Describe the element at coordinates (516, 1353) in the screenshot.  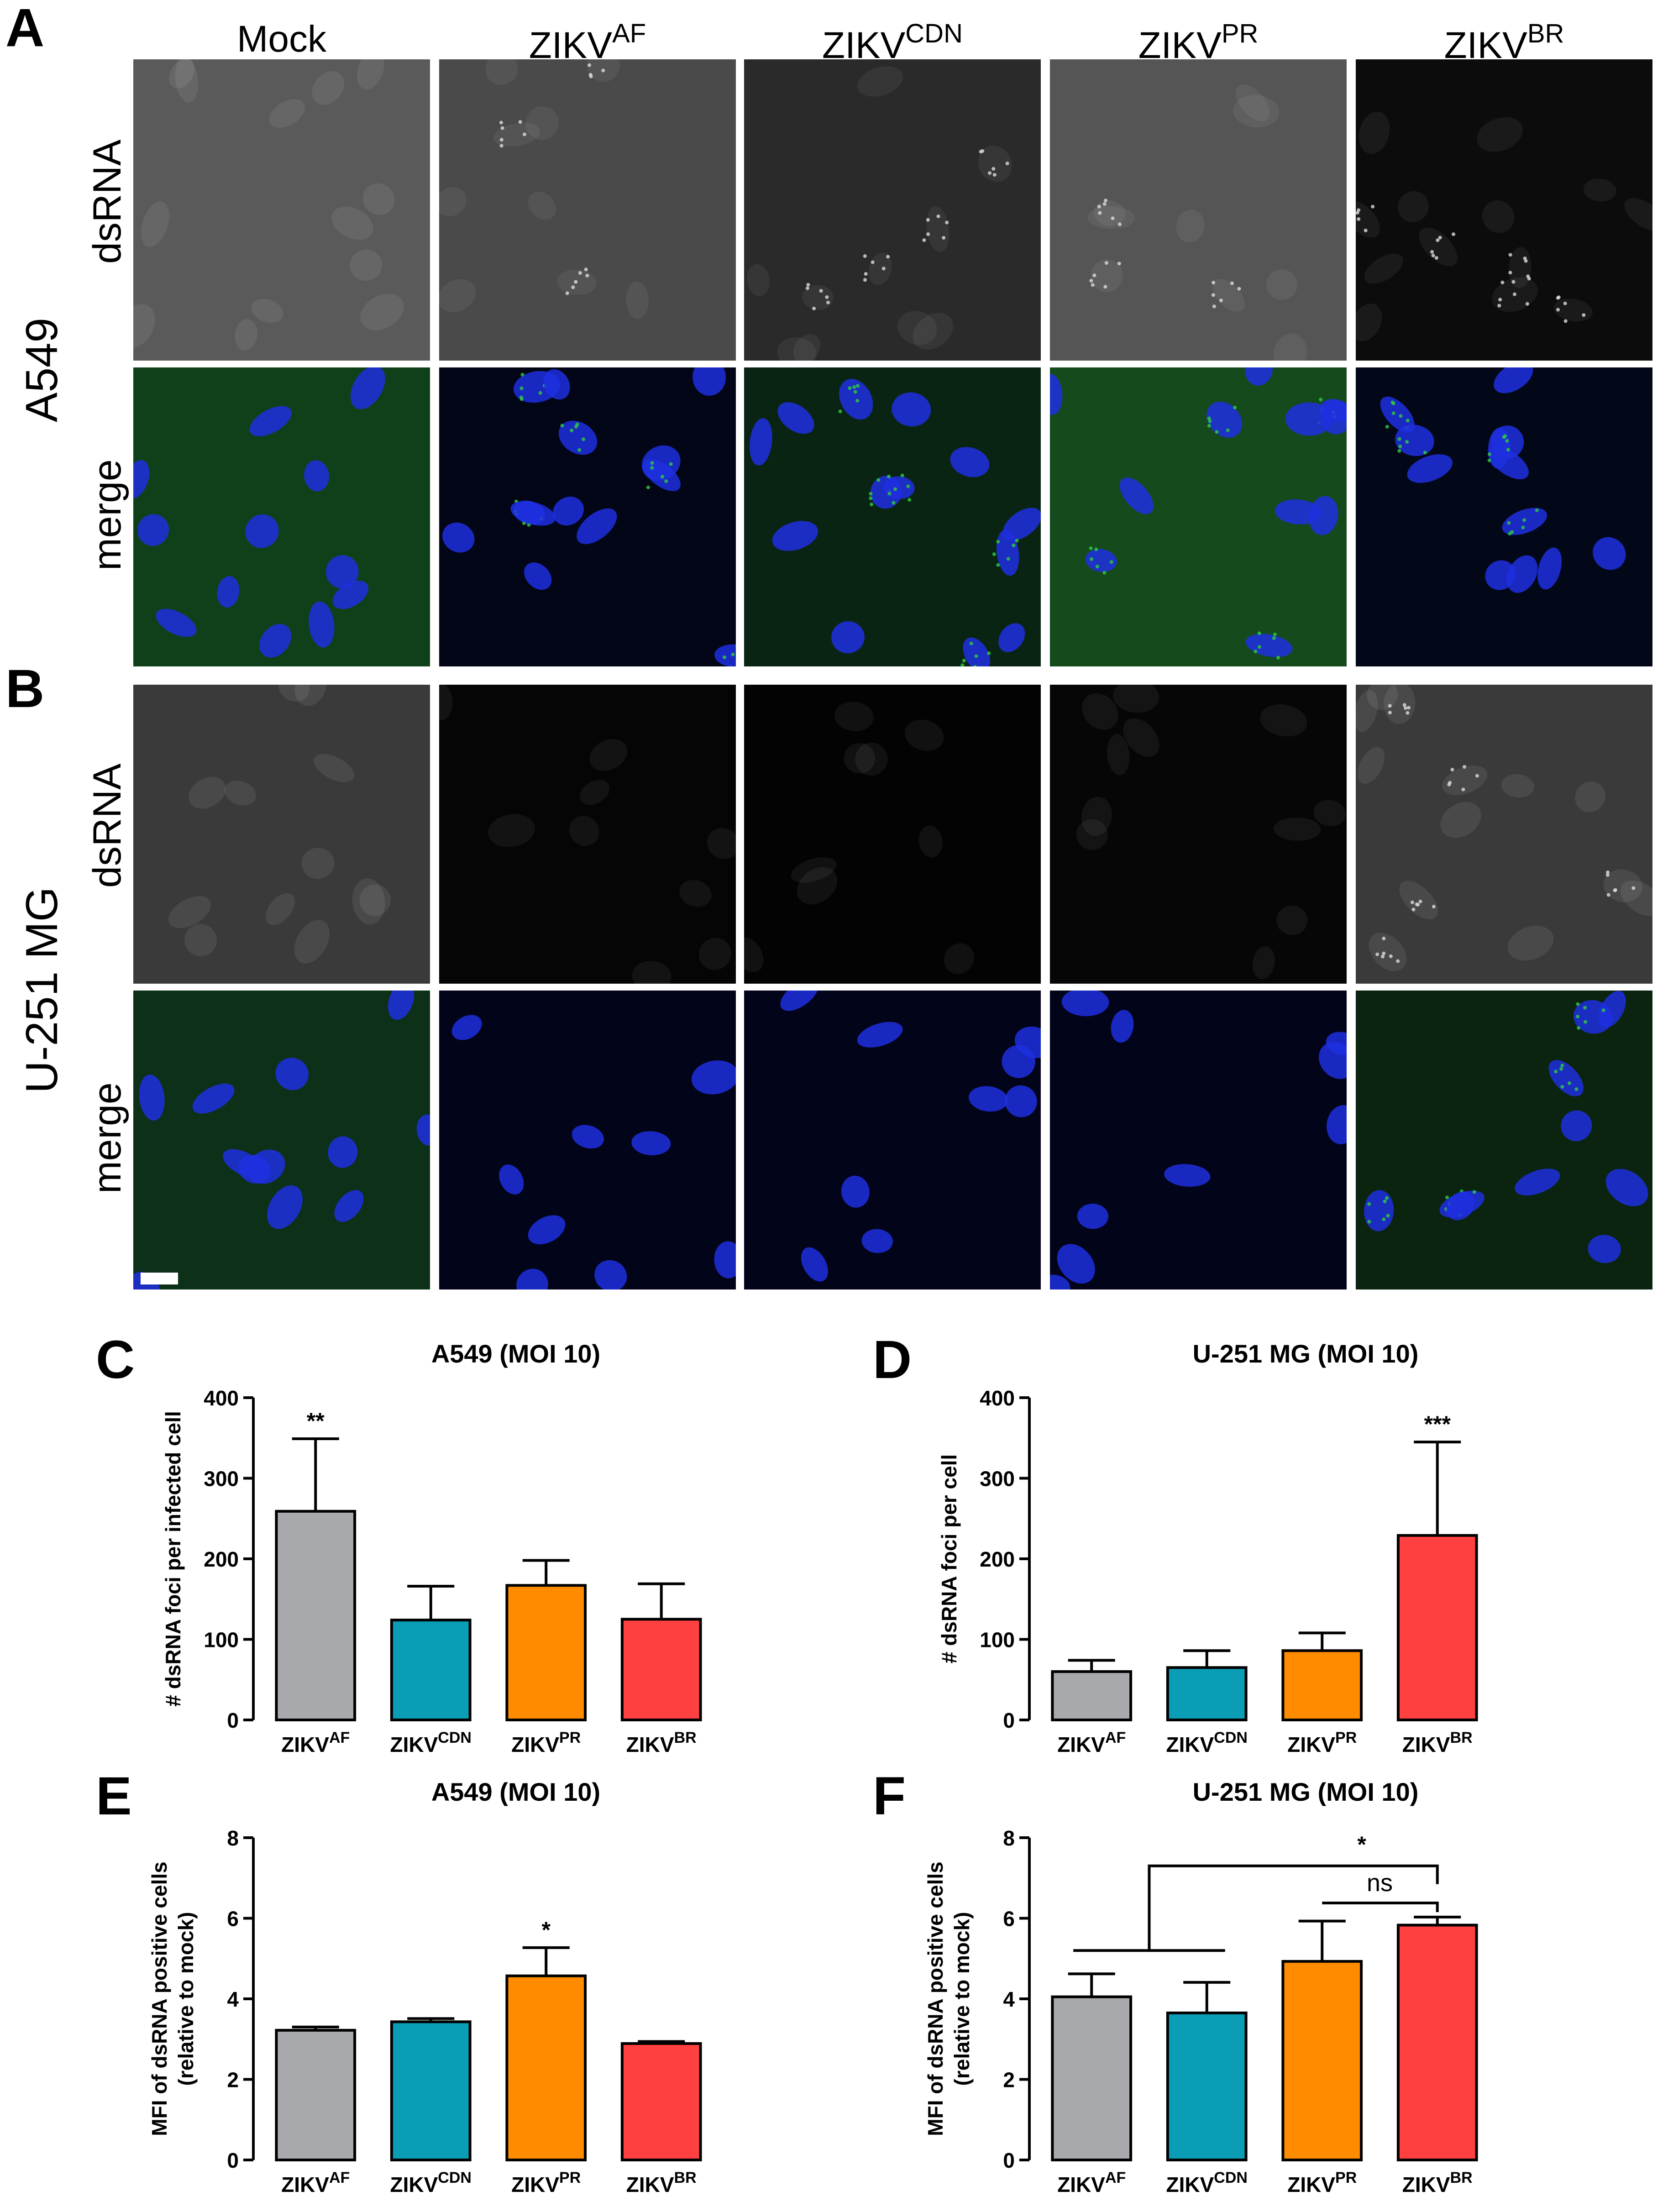
I see `chart-title: A549 (MOI 10)` at that location.